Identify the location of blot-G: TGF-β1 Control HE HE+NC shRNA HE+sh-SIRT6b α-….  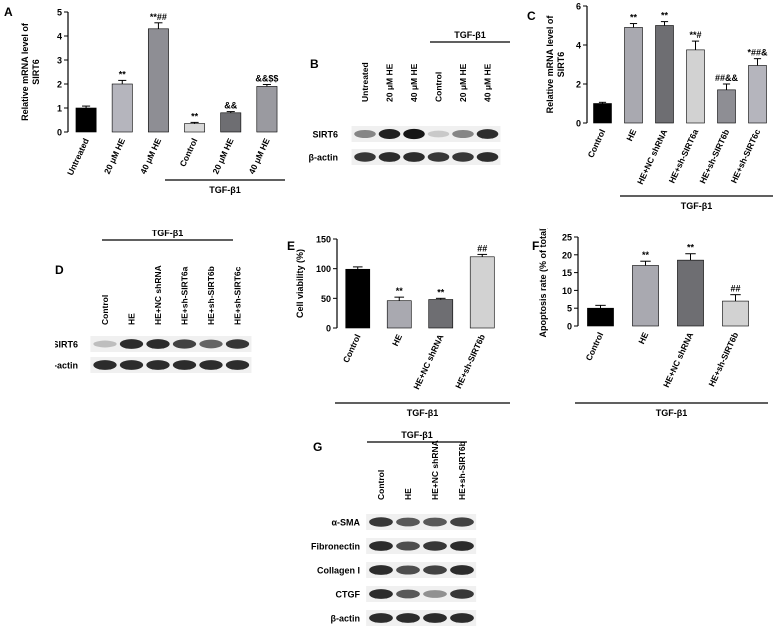
(394, 528).